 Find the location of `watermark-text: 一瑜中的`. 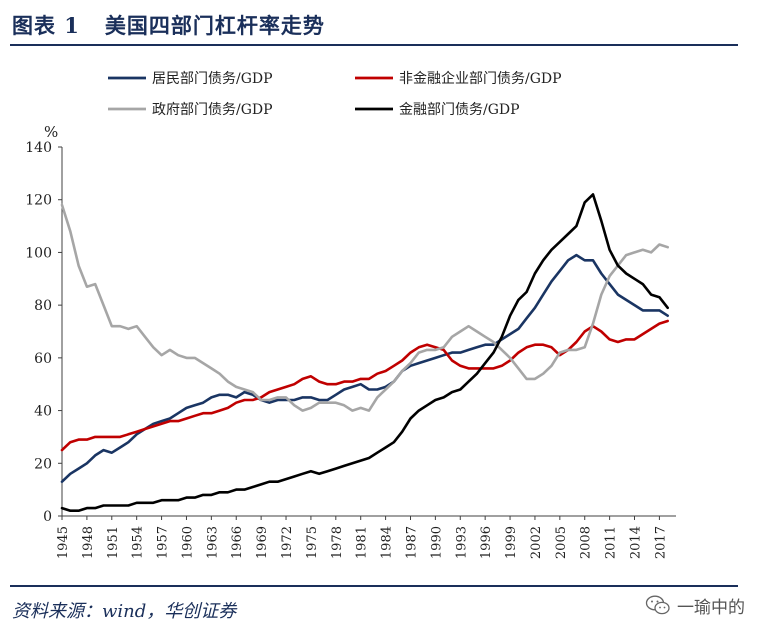

watermark-text: 一瑜中的 is located at coordinates (711, 607).